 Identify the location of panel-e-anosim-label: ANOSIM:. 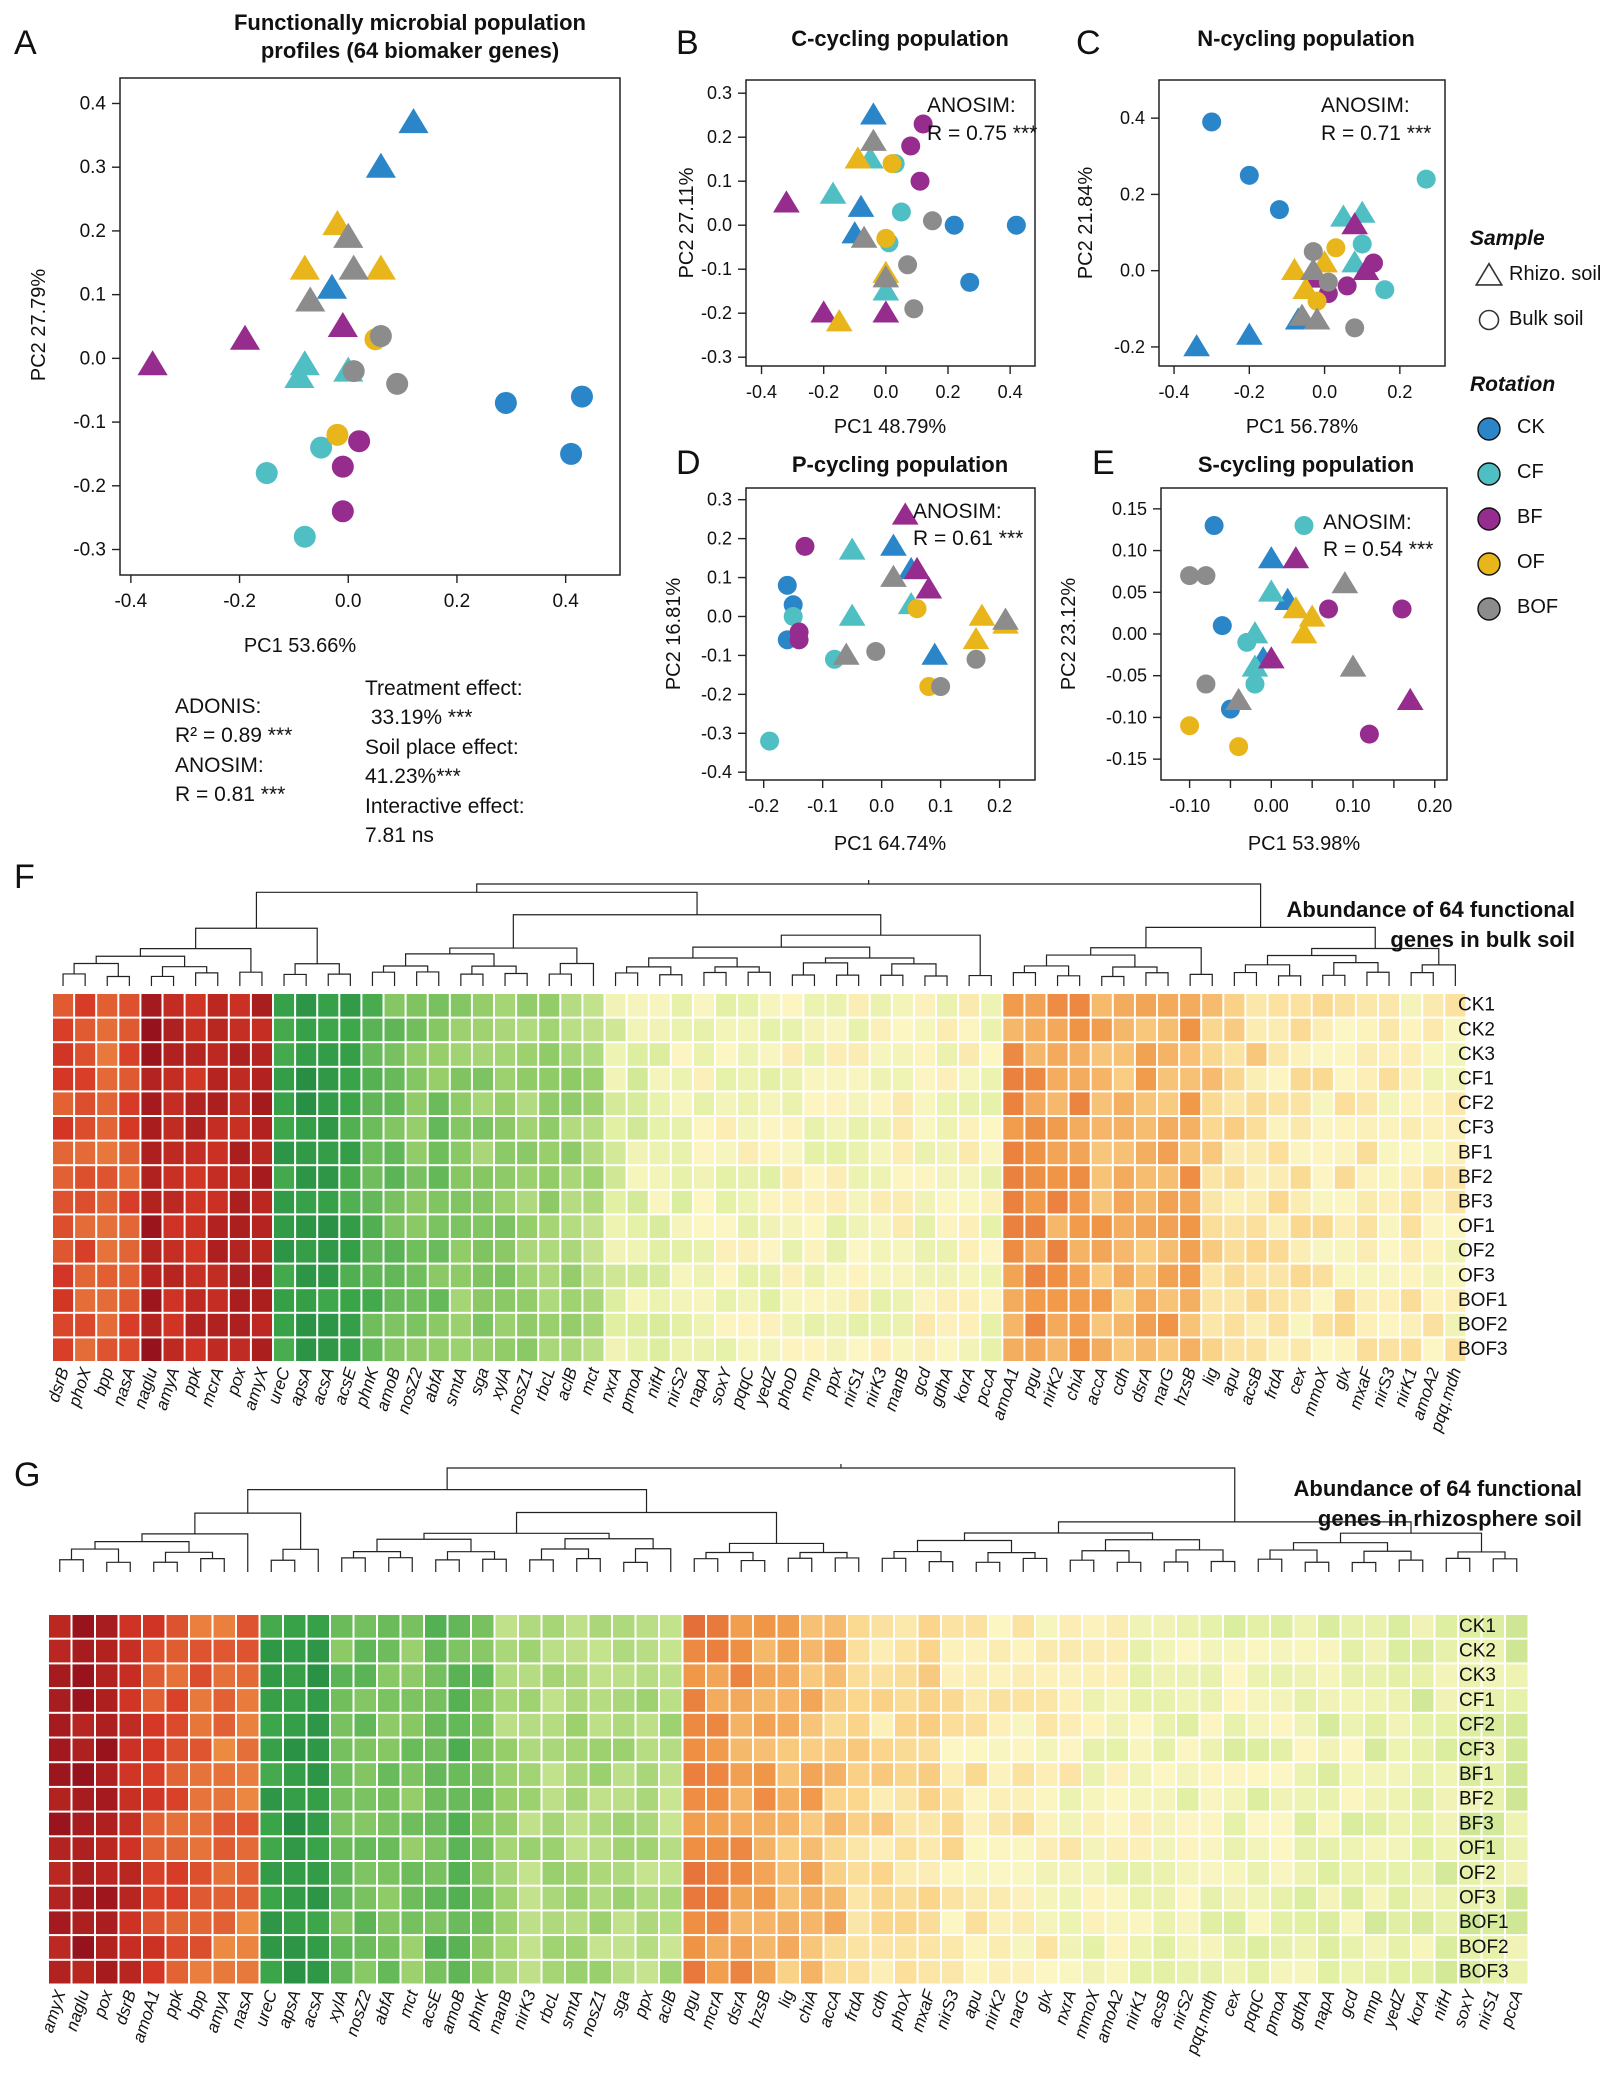
(1367, 522).